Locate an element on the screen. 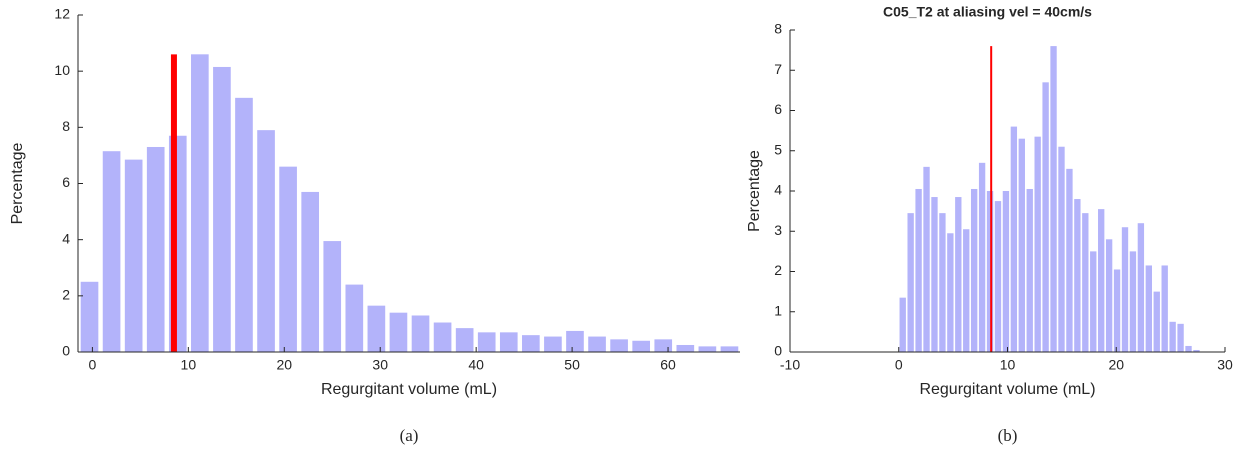 This screenshot has height=460, width=1245. x-tick-label: -10 is located at coordinates (790, 365).